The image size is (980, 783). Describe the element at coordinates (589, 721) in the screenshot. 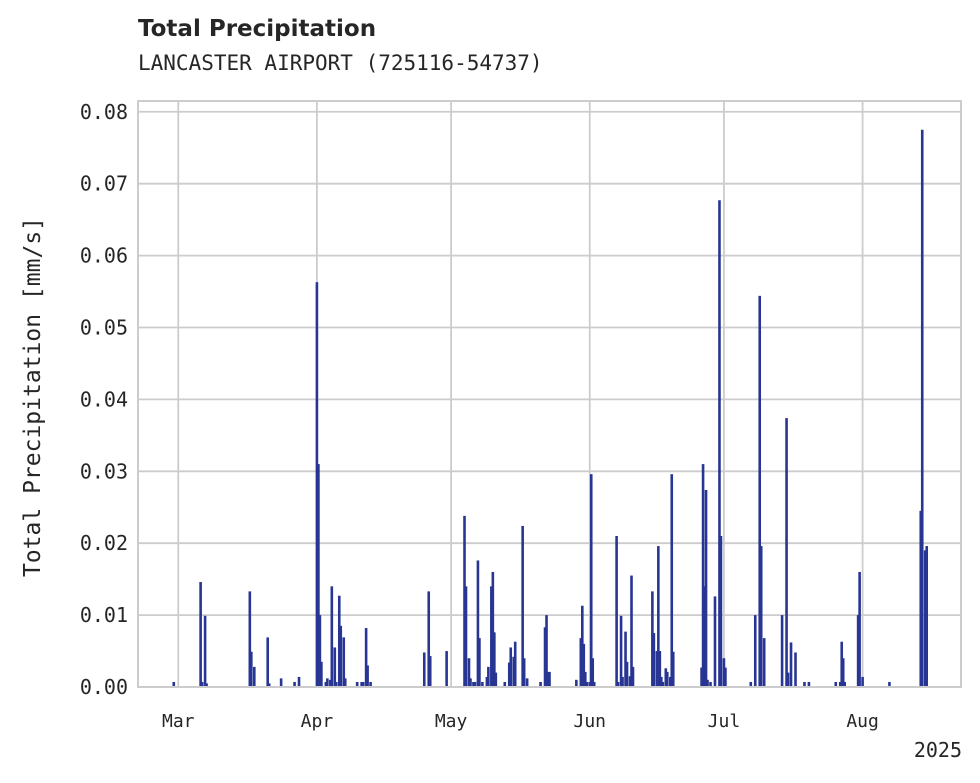

I see `x-tick-label: Jun` at that location.